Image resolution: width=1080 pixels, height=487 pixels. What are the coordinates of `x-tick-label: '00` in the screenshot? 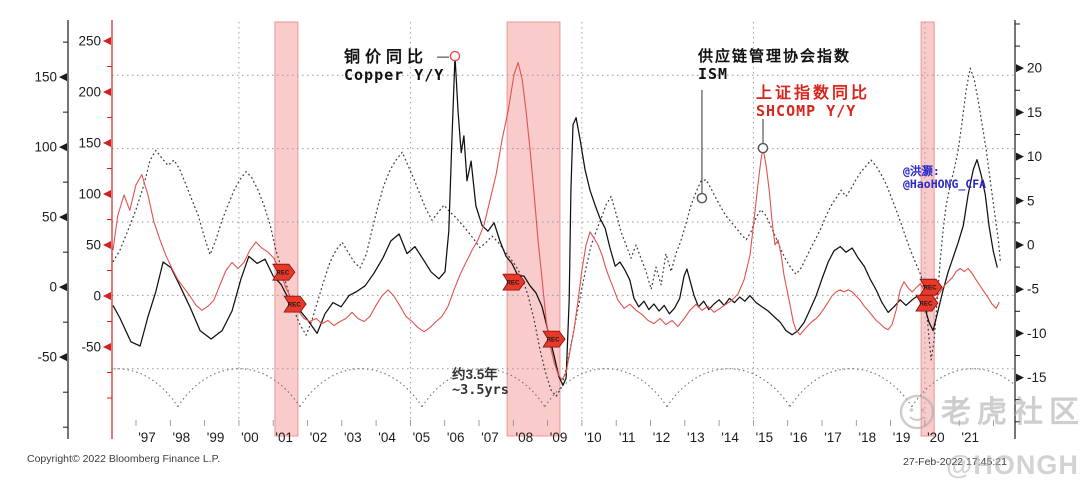 It's located at (250, 437).